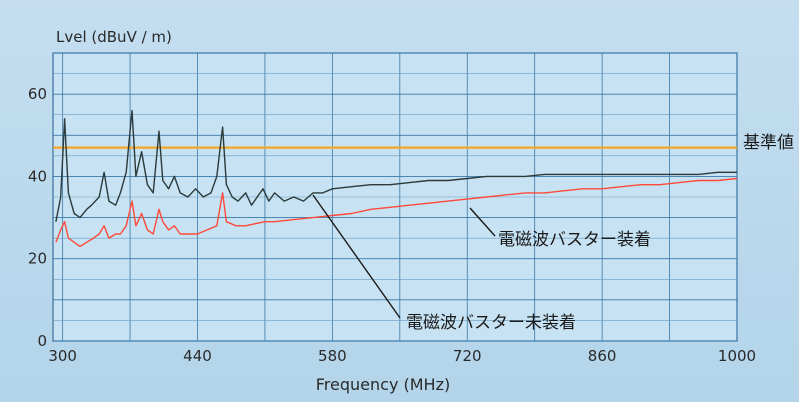 The width and height of the screenshot is (799, 402). What do you see at coordinates (737, 356) in the screenshot?
I see `x-tick-label: 1000` at bounding box center [737, 356].